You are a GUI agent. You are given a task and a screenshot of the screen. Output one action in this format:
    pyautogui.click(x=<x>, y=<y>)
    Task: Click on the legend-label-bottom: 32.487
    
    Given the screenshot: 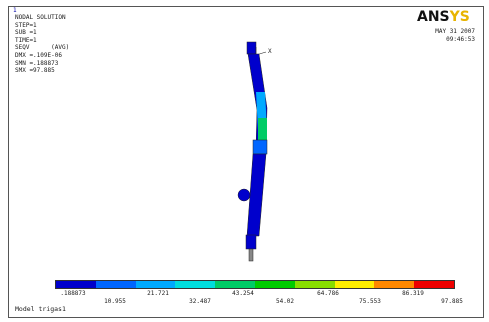 What is the action you would take?
    pyautogui.click(x=200, y=301)
    